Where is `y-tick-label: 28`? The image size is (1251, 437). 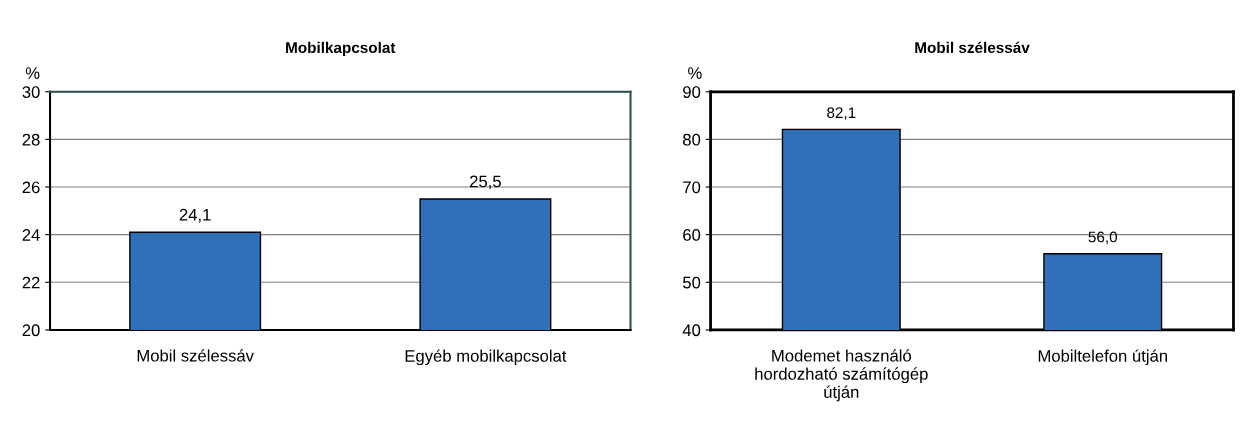
y-tick-label: 28 is located at coordinates (31, 139).